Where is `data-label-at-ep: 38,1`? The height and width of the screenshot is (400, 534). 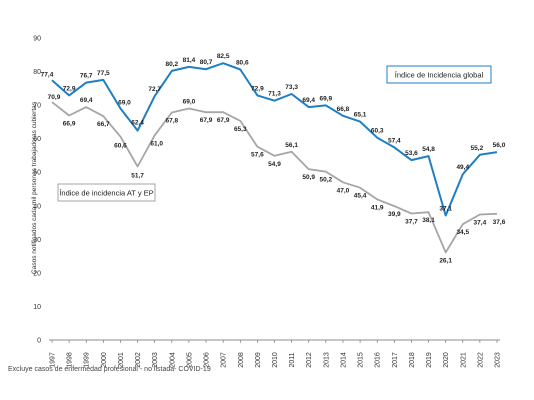
data-label-at-ep: 38,1 is located at coordinates (428, 220).